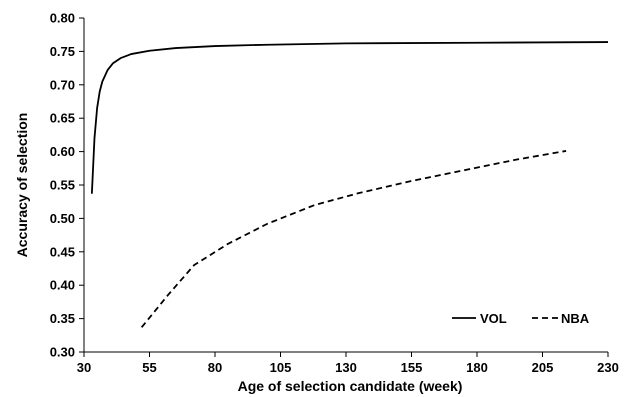 The height and width of the screenshot is (397, 627). I want to click on x-tick-label: 130, so click(346, 367).